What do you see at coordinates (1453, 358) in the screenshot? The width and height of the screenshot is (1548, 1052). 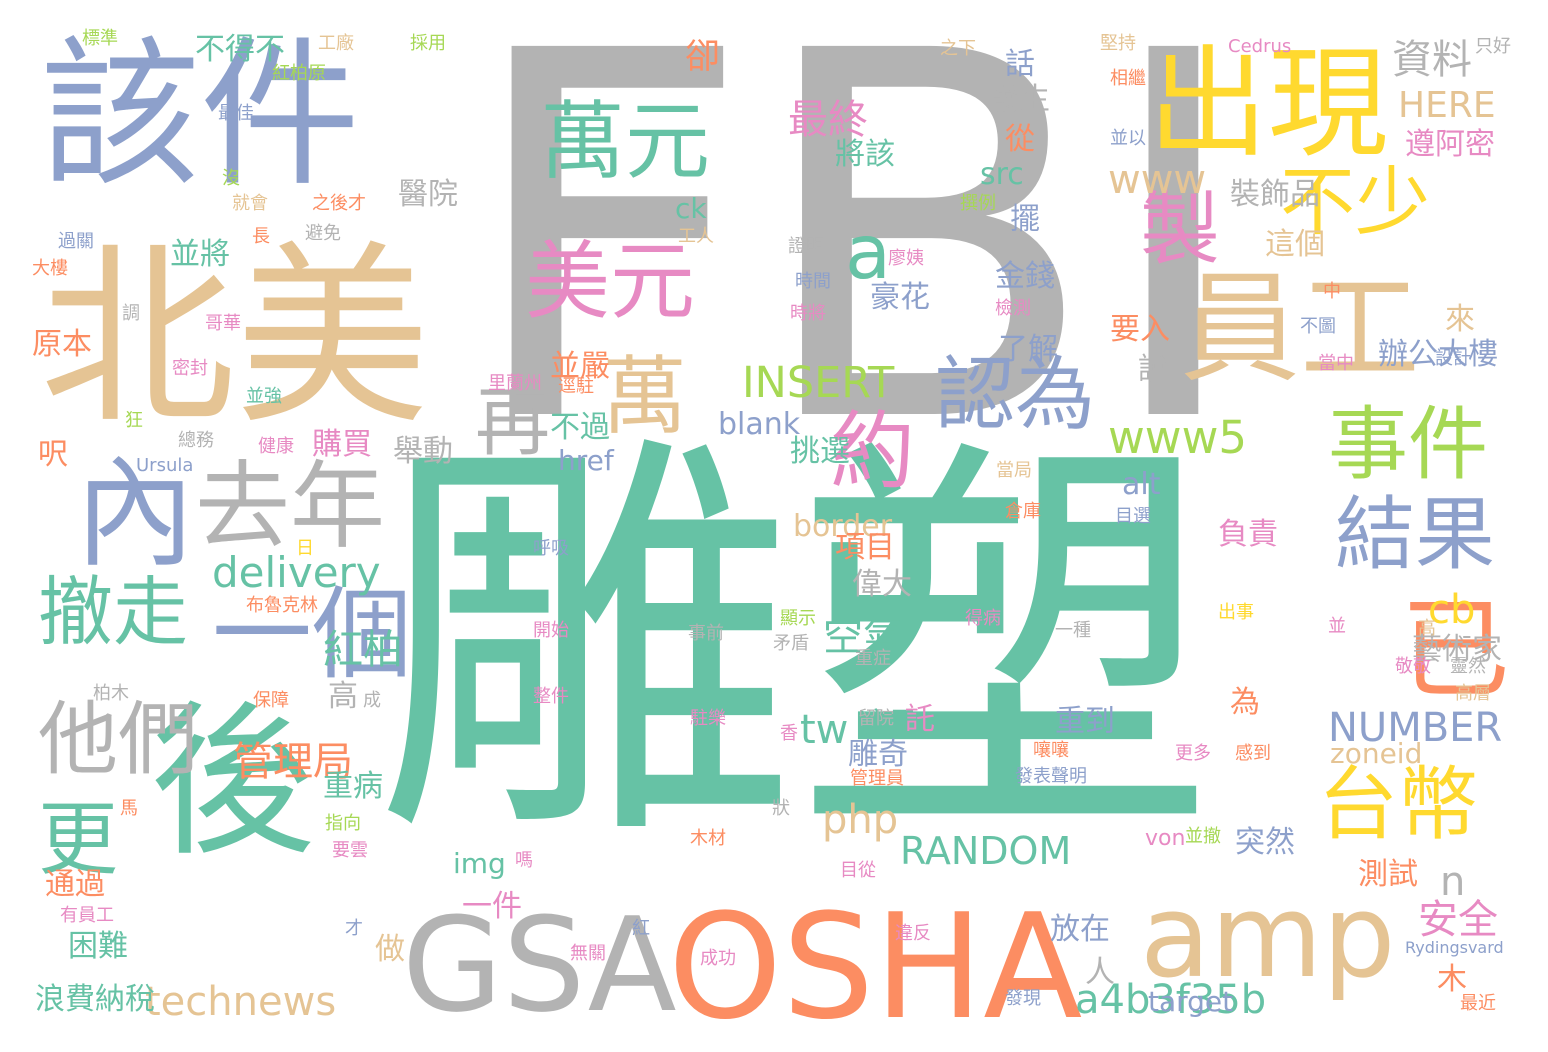 I see `cloud-word: 設計` at bounding box center [1453, 358].